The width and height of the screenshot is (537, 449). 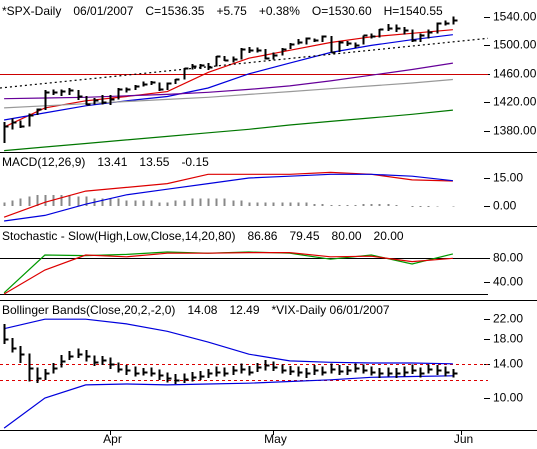 What do you see at coordinates (331, 310) in the screenshot?
I see `header-text: *VIX-Daily 06/01/2007` at bounding box center [331, 310].